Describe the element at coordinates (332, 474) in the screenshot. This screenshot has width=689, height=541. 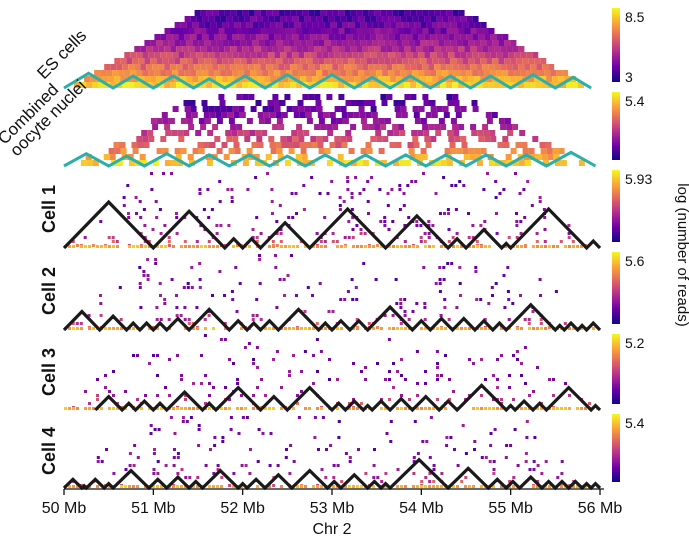
I see `tad-boundary-line-cell4` at that location.